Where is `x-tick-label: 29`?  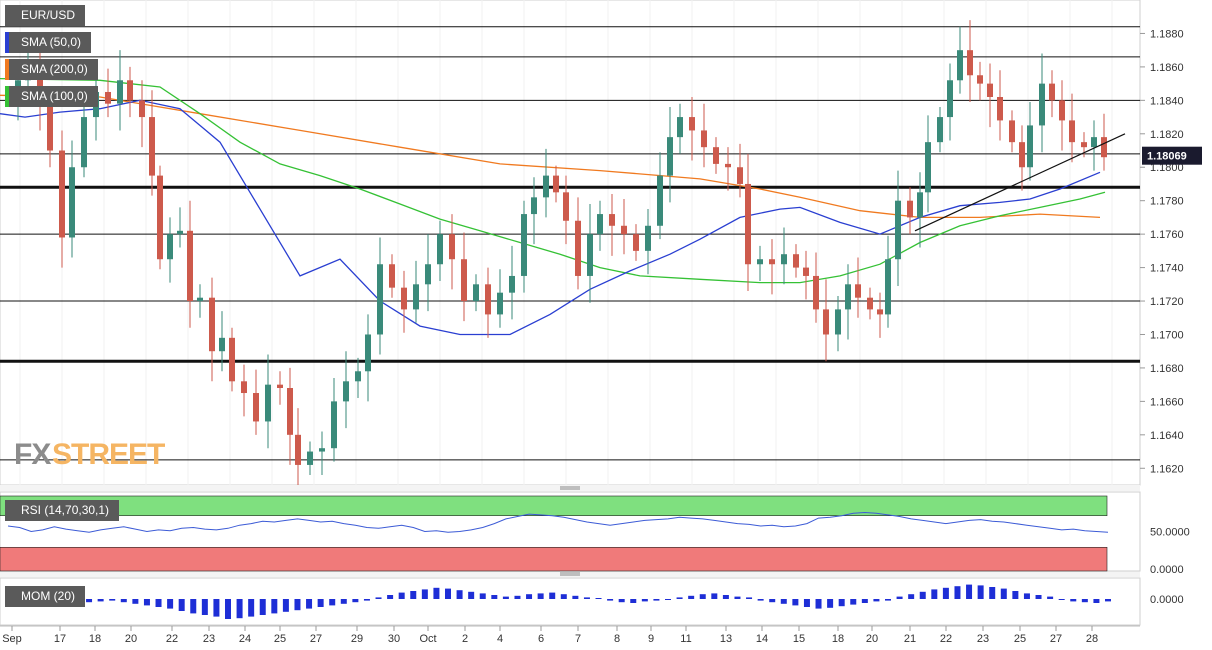
x-tick-label: 29 is located at coordinates (357, 639).